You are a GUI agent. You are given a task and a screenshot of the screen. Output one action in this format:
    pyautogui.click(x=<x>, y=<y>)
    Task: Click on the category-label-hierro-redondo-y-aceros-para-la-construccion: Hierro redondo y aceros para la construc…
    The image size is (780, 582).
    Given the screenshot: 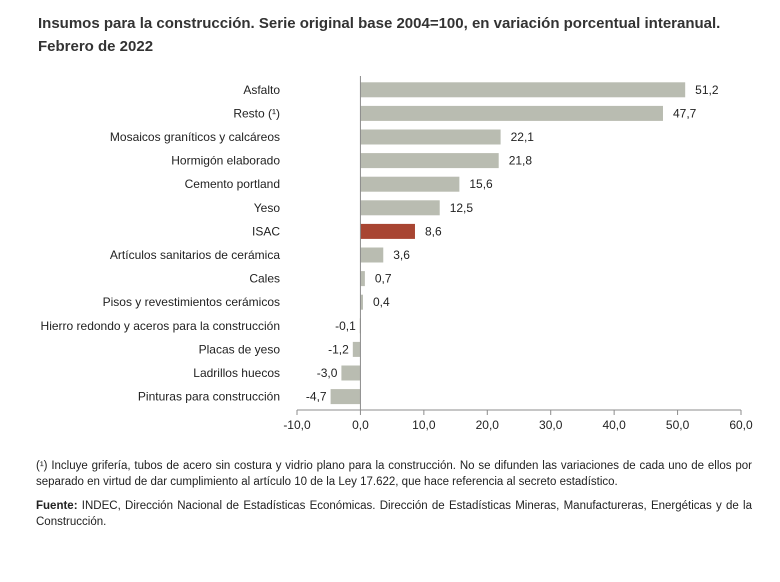 What is the action you would take?
    pyautogui.click(x=160, y=326)
    